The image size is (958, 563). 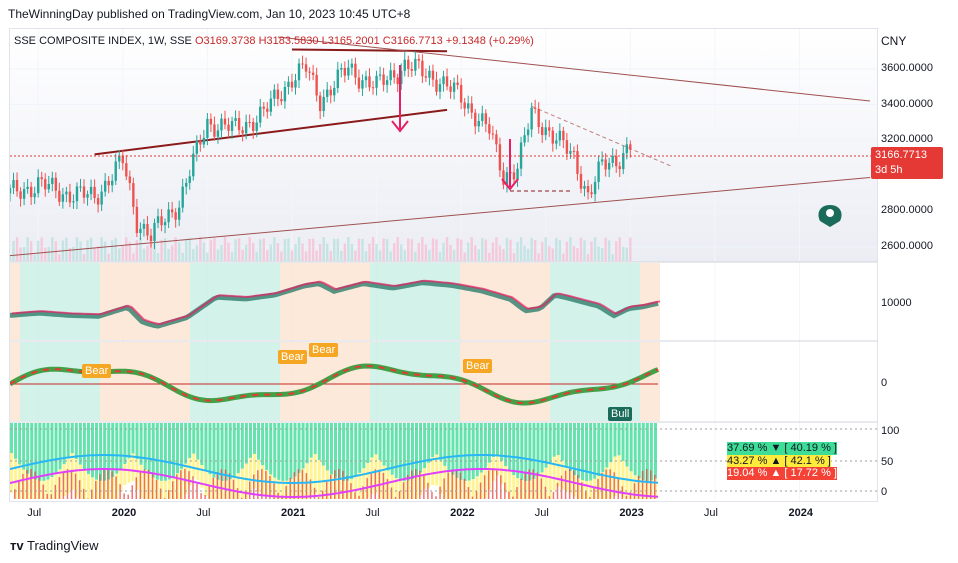 What do you see at coordinates (293, 357) in the screenshot?
I see `signal-bear-2: Bear` at bounding box center [293, 357].